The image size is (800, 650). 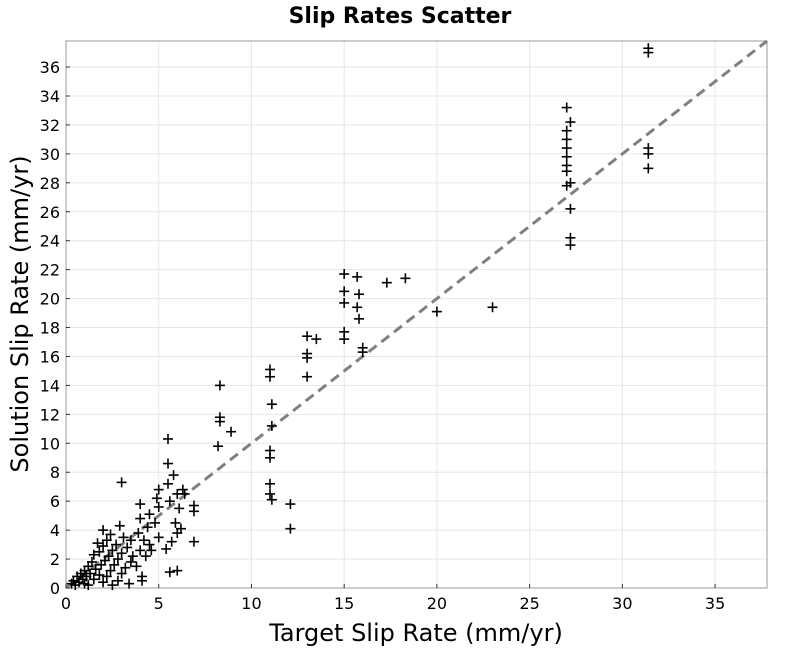 What do you see at coordinates (400, 16) in the screenshot?
I see `chart-title: Slip Rates Scatter` at bounding box center [400, 16].